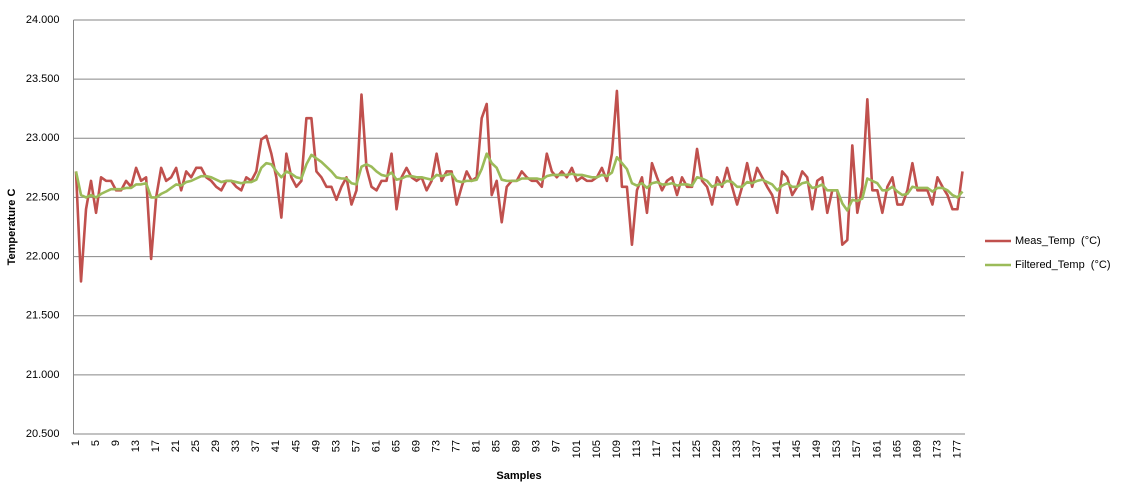  What do you see at coordinates (937, 449) in the screenshot?
I see `x-tick-label: 173` at bounding box center [937, 449].